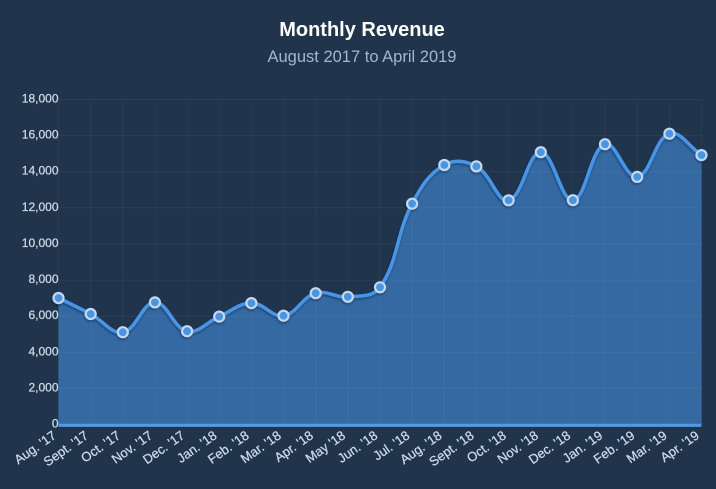  Describe the element at coordinates (55, 424) in the screenshot. I see `svg-text: 0` at that location.